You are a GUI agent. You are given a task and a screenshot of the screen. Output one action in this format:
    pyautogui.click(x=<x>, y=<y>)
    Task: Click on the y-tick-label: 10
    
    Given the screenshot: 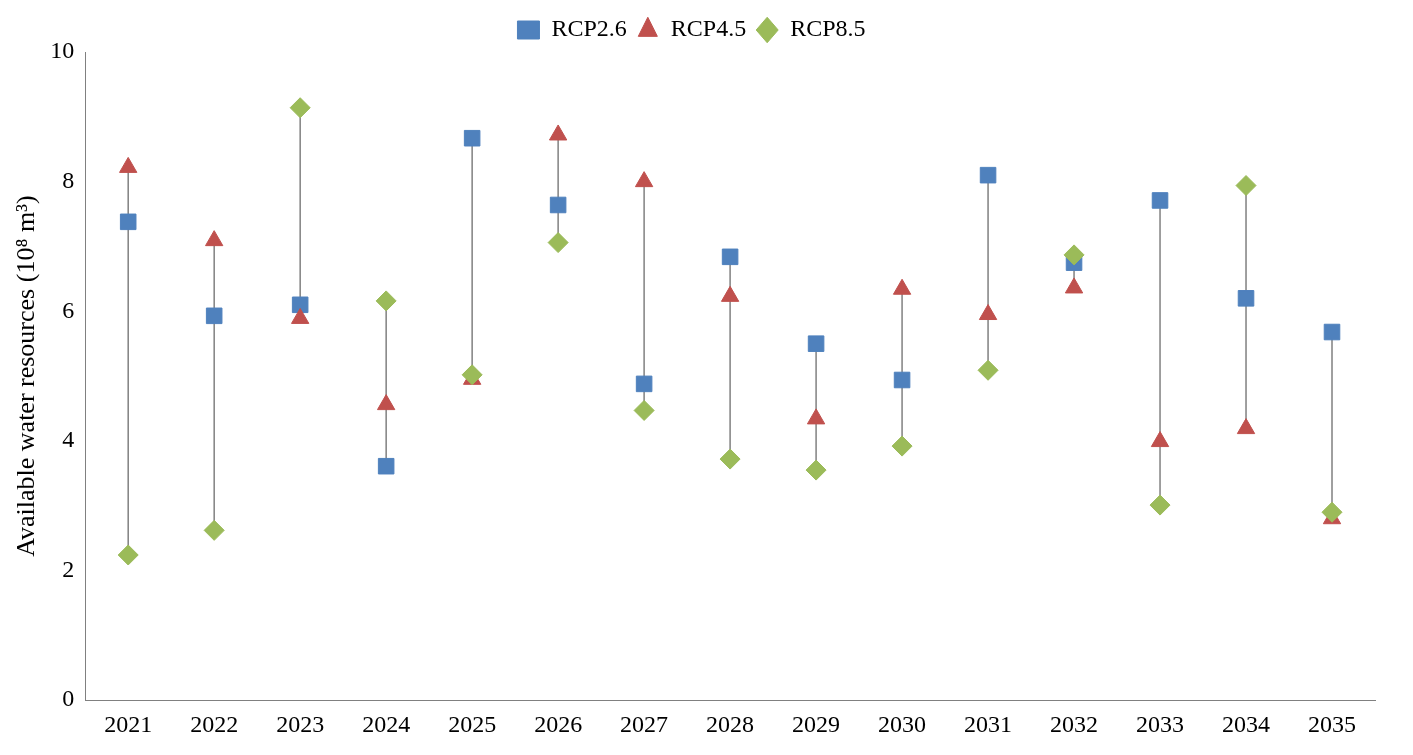 What is the action you would take?
    pyautogui.click(x=62, y=50)
    